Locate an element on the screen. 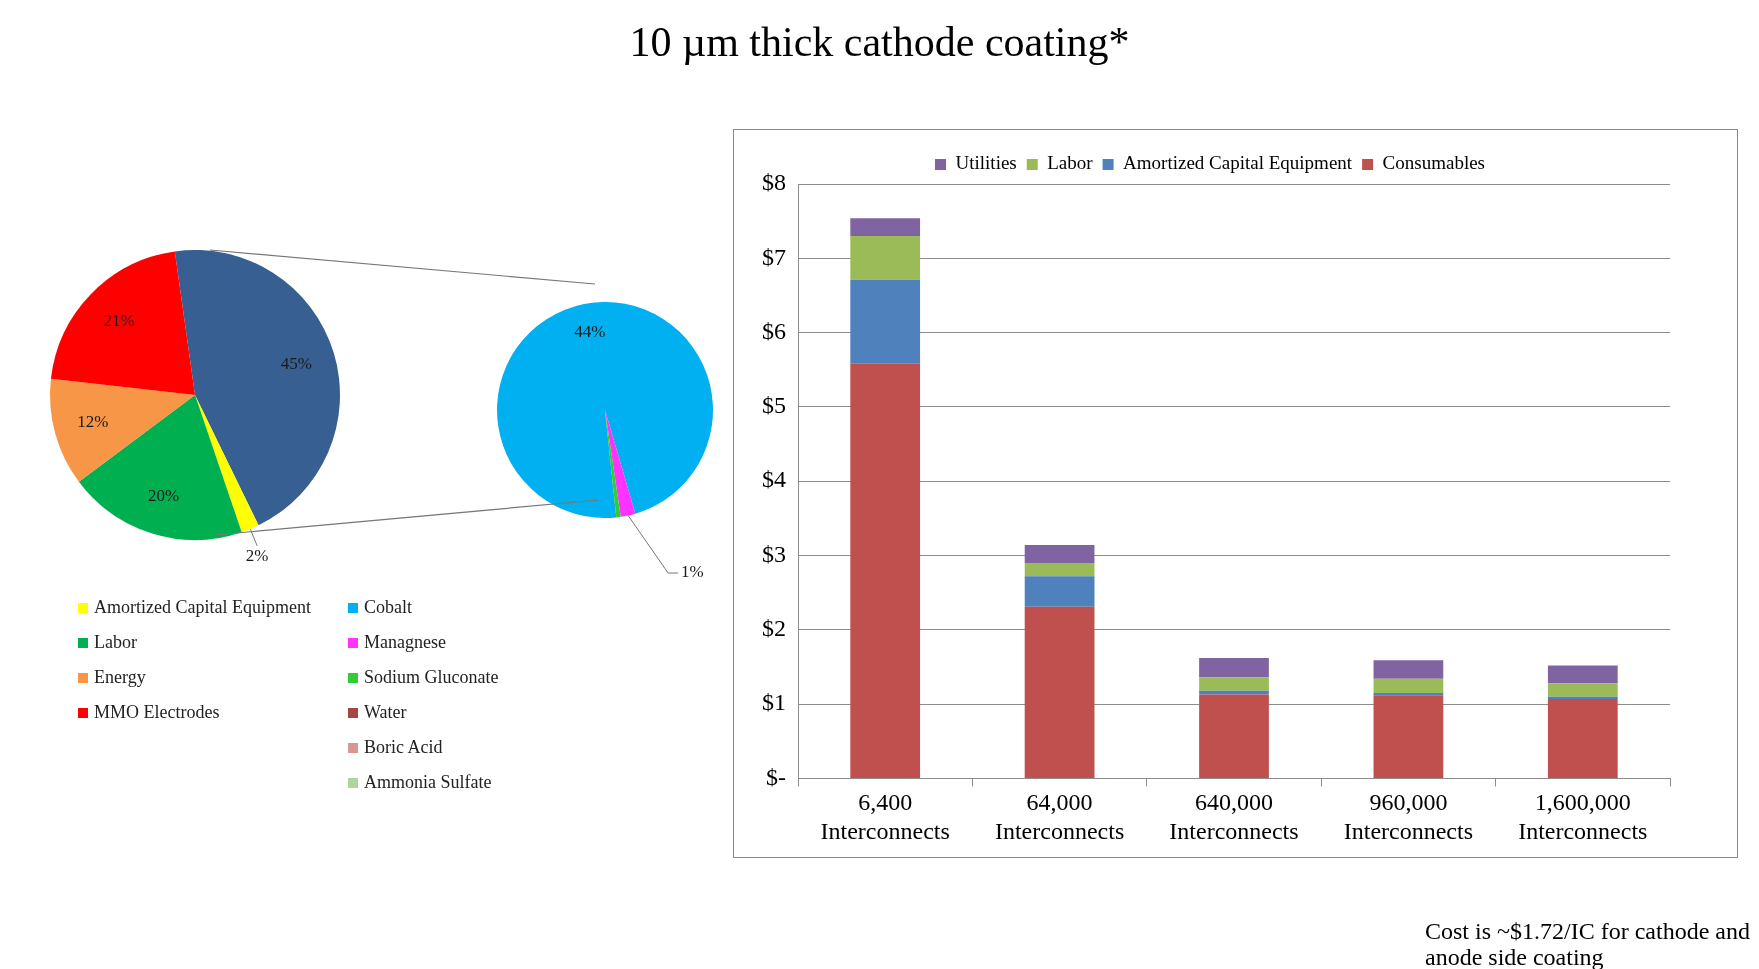 This screenshot has width=1759, height=969. legend-label: Sodium Gluconate is located at coordinates (431, 677).